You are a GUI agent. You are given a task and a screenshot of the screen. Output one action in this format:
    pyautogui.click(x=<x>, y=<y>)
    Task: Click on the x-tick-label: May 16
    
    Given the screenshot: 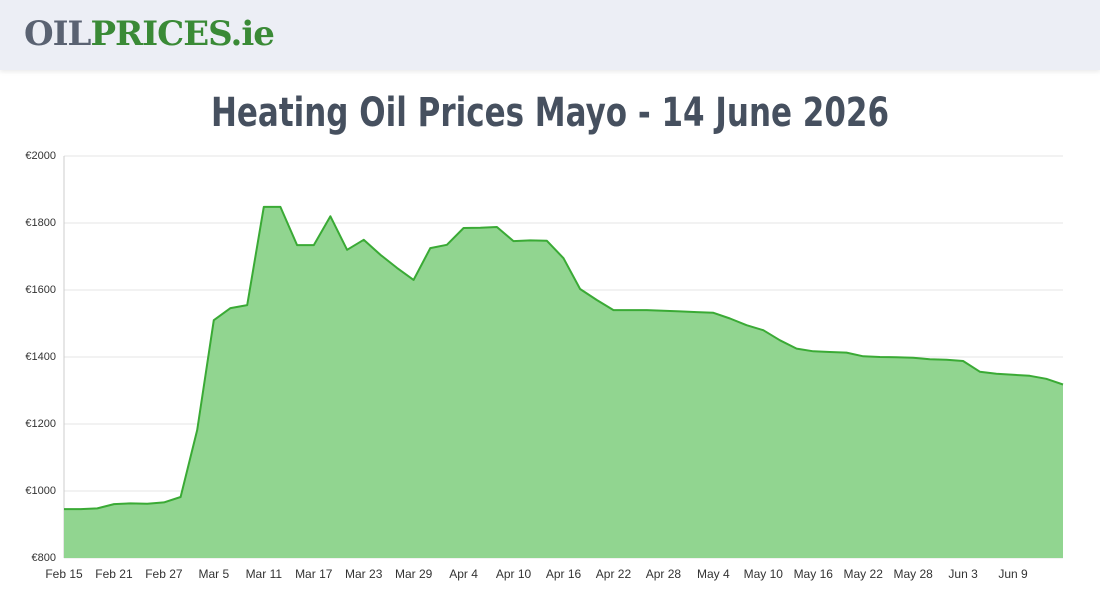 What is the action you would take?
    pyautogui.click(x=814, y=574)
    